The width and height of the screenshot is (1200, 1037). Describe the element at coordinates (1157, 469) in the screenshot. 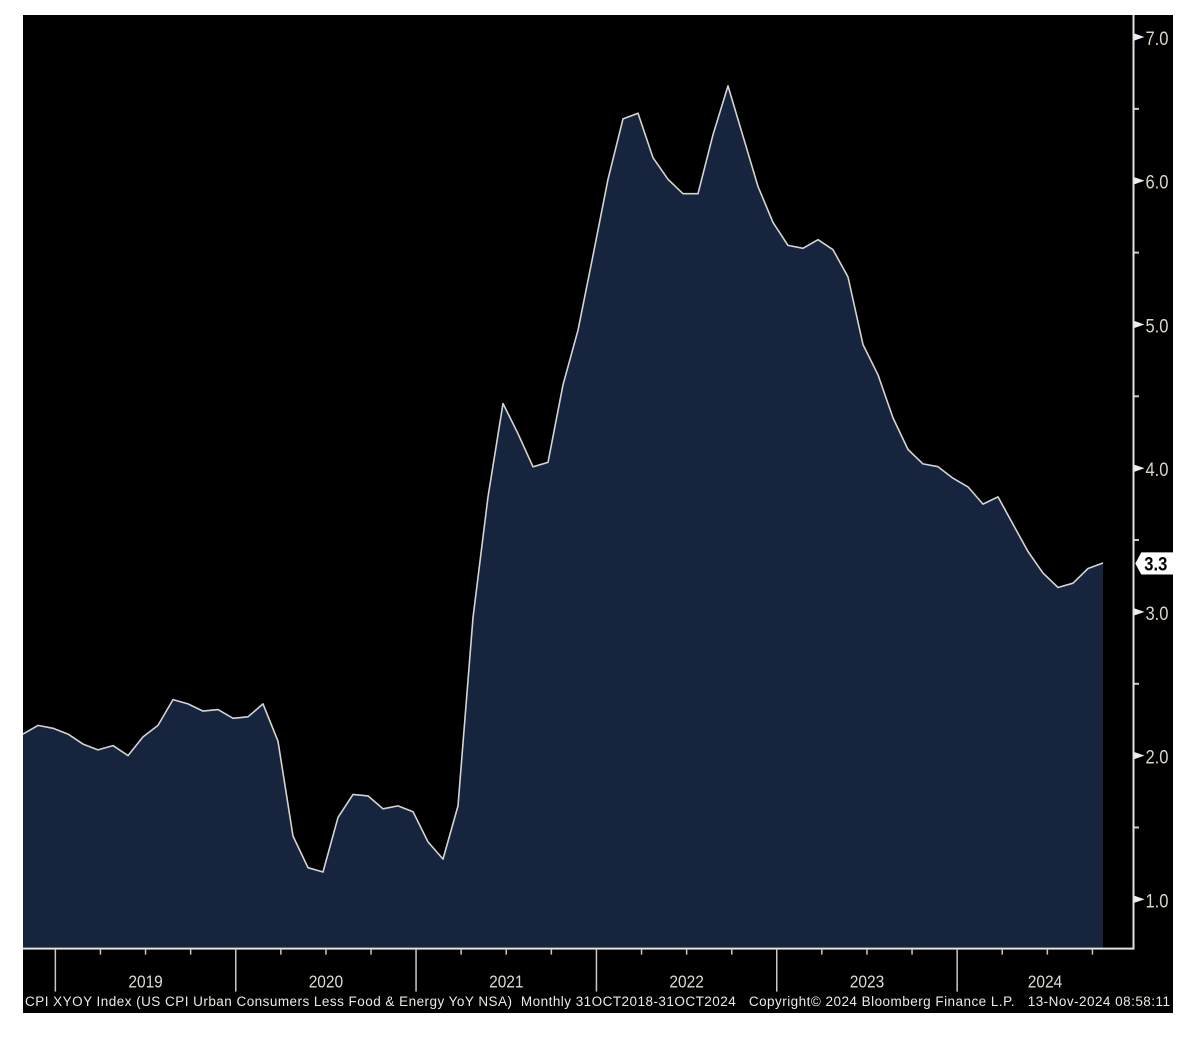

I see `svg-text: 4.0` at that location.